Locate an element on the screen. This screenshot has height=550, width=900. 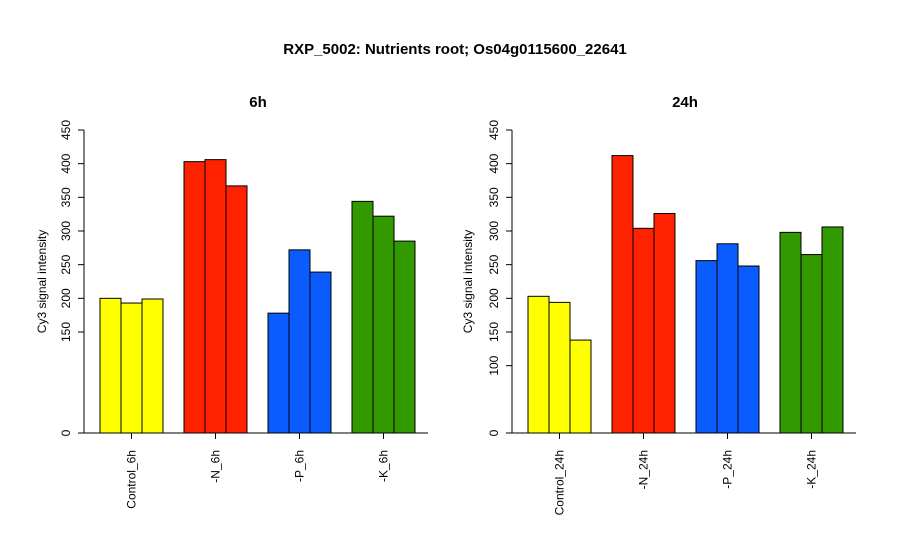
x-tick-label: -K_6h is located at coordinates (384, 466).